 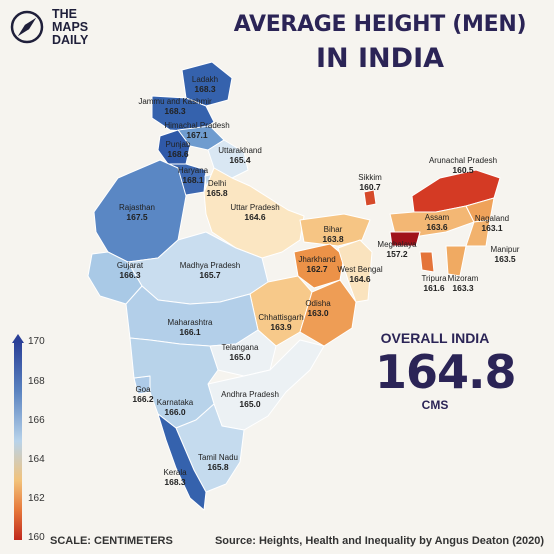 I want to click on legend-tick: 166, so click(x=36, y=420).